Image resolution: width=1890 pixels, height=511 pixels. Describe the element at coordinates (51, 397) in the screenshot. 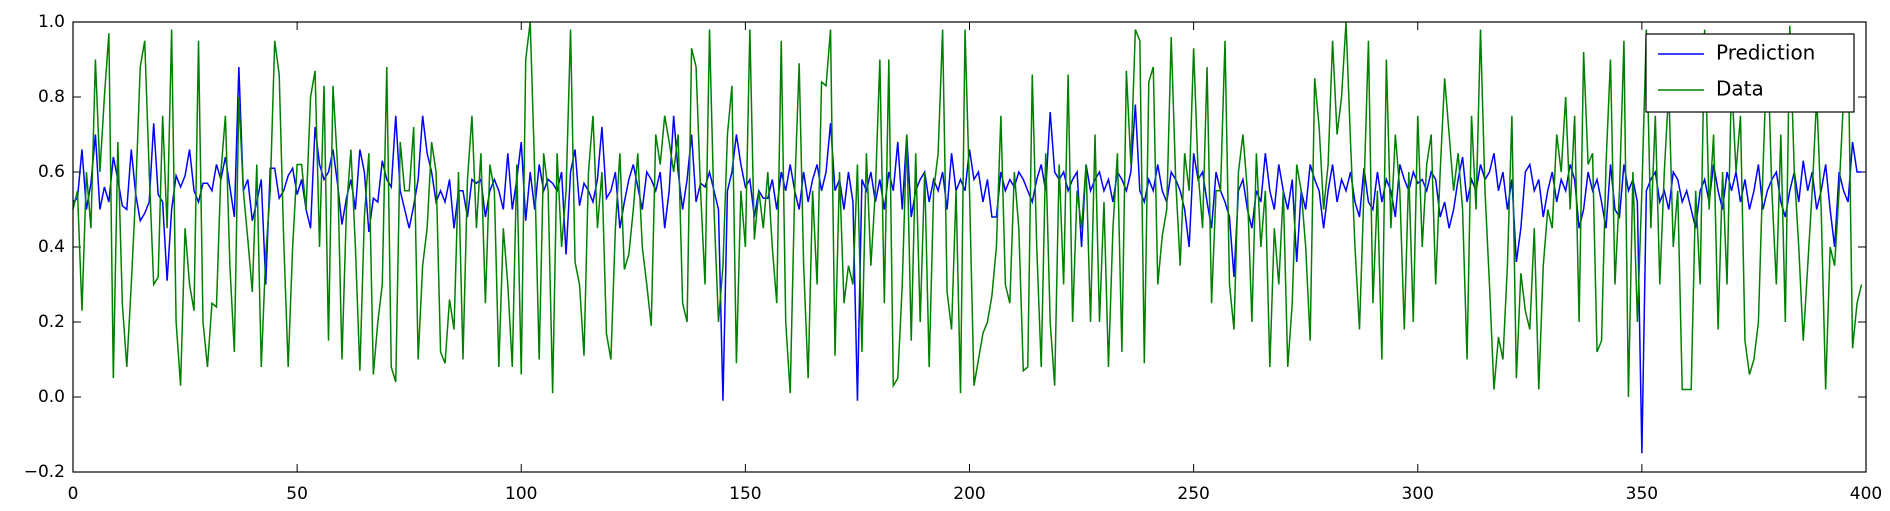

I see `y-tick-label: 0.0` at that location.